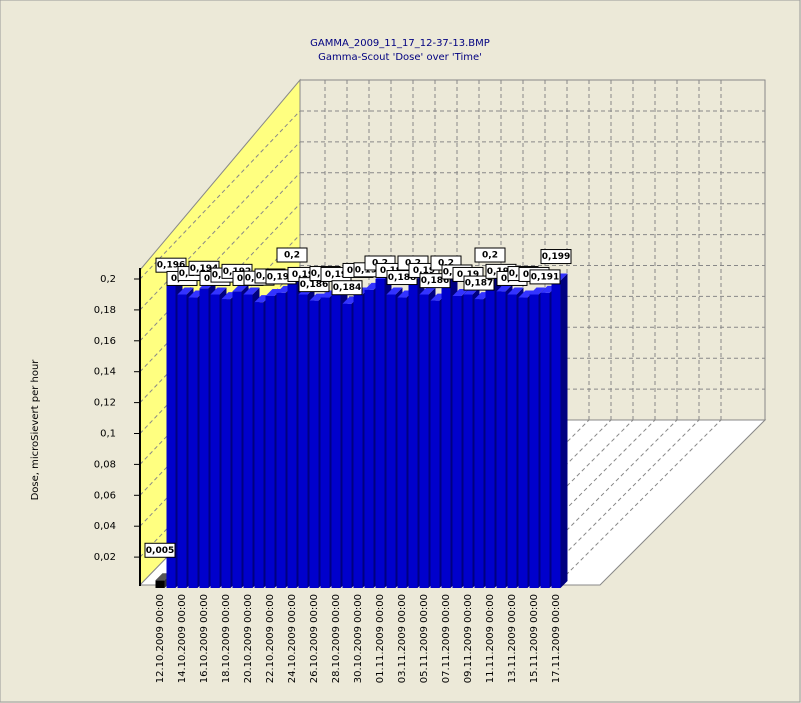 Image resolution: width=801 pixels, height=703 pixels. I want to click on x-tick-label: 16.10.2009 00:00, so click(204, 638).